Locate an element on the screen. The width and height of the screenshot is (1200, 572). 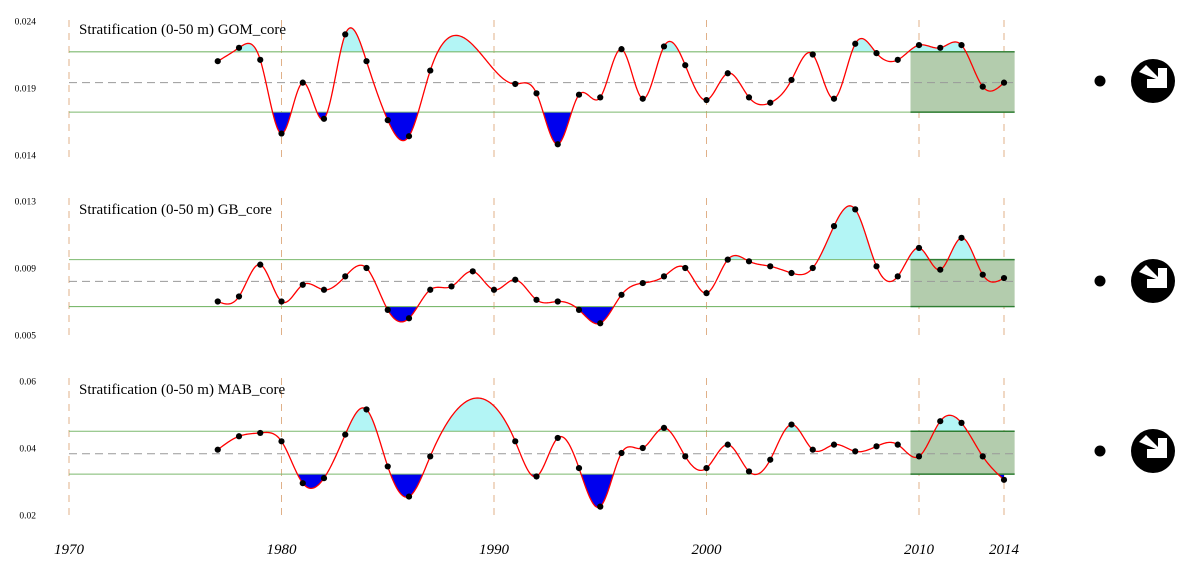
panel-title: Stratification (0-50 m) GOM_core is located at coordinates (182, 30).